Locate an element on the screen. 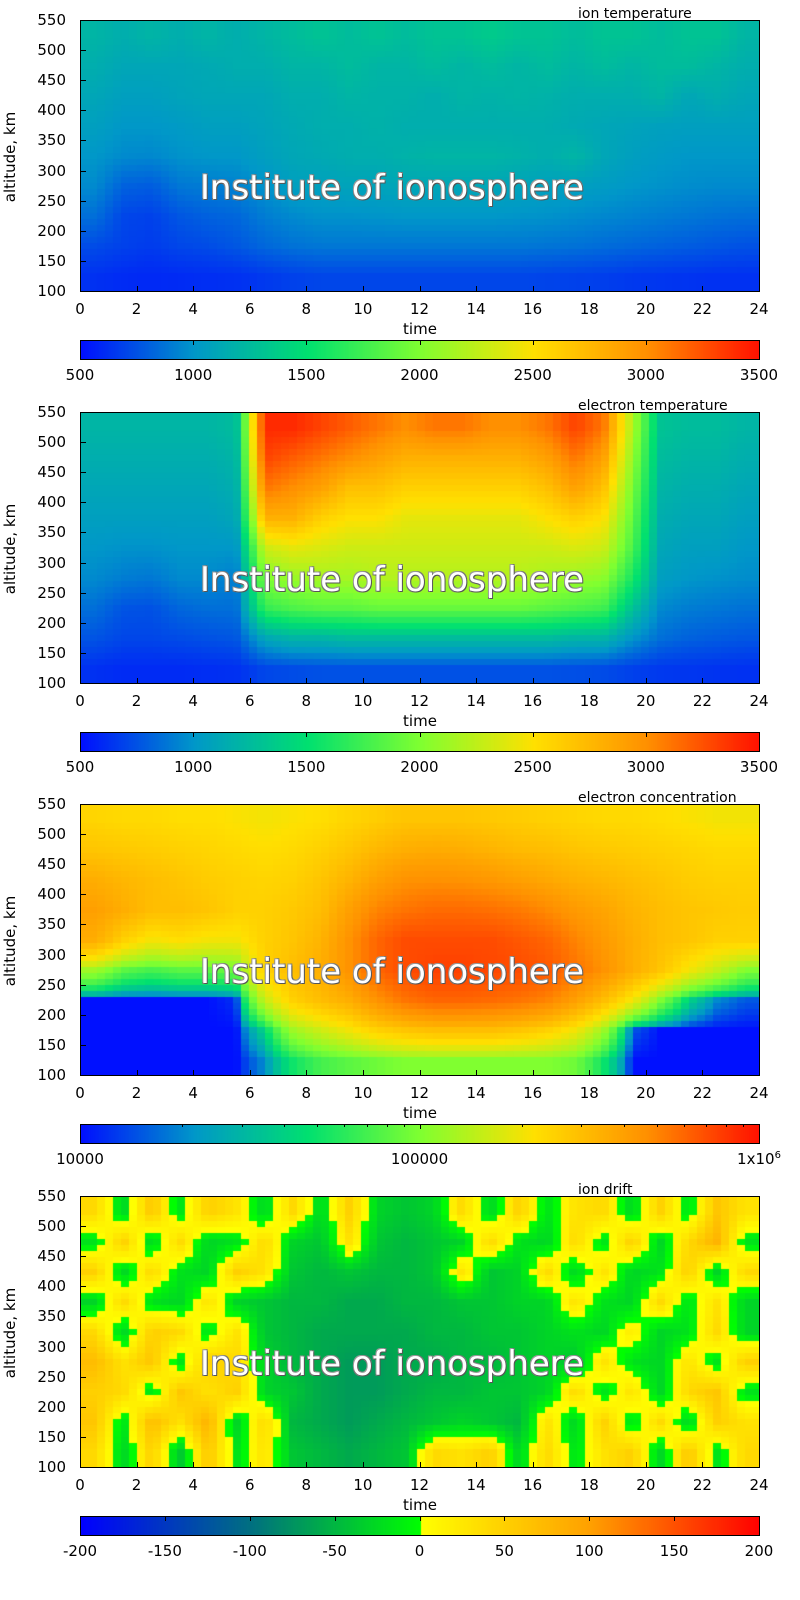  x-tick-label: 16 is located at coordinates (533, 701).